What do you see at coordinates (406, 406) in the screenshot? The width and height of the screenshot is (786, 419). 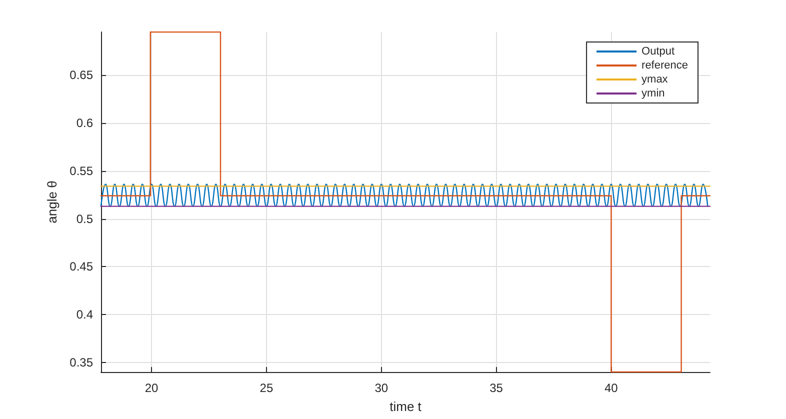 I see `x-axis-title: time t` at bounding box center [406, 406].